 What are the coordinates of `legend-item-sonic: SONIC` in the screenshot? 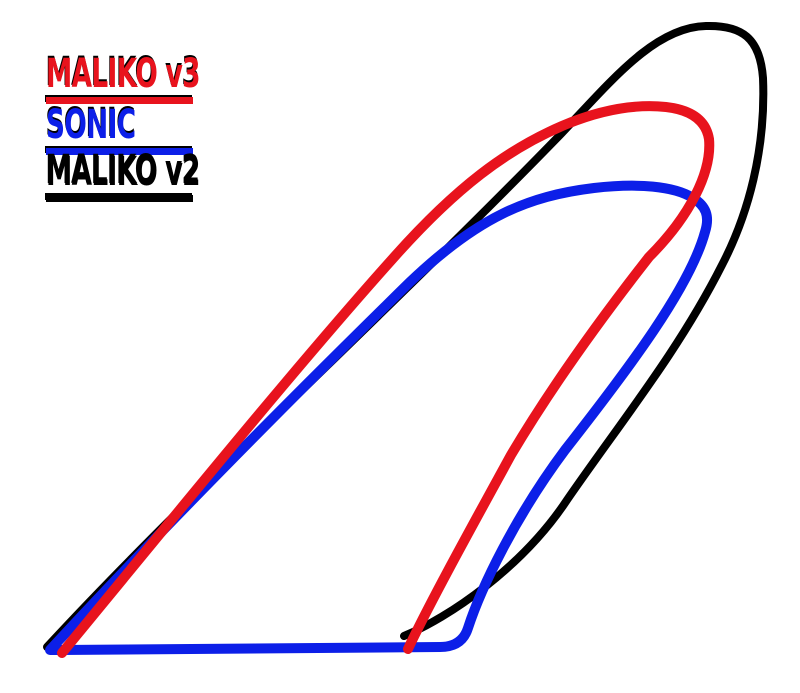 It's located at (119, 128).